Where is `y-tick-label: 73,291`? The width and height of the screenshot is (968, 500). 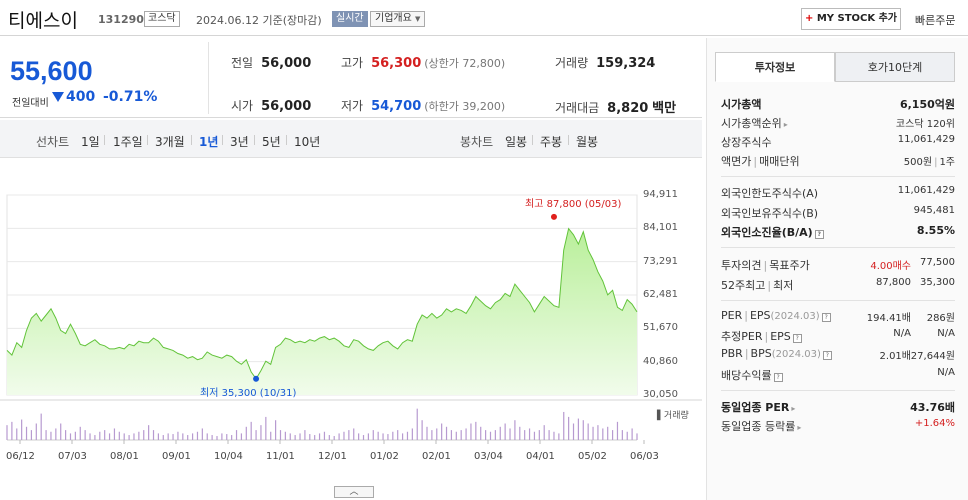
y-tick-label: 73,291 is located at coordinates (660, 261).